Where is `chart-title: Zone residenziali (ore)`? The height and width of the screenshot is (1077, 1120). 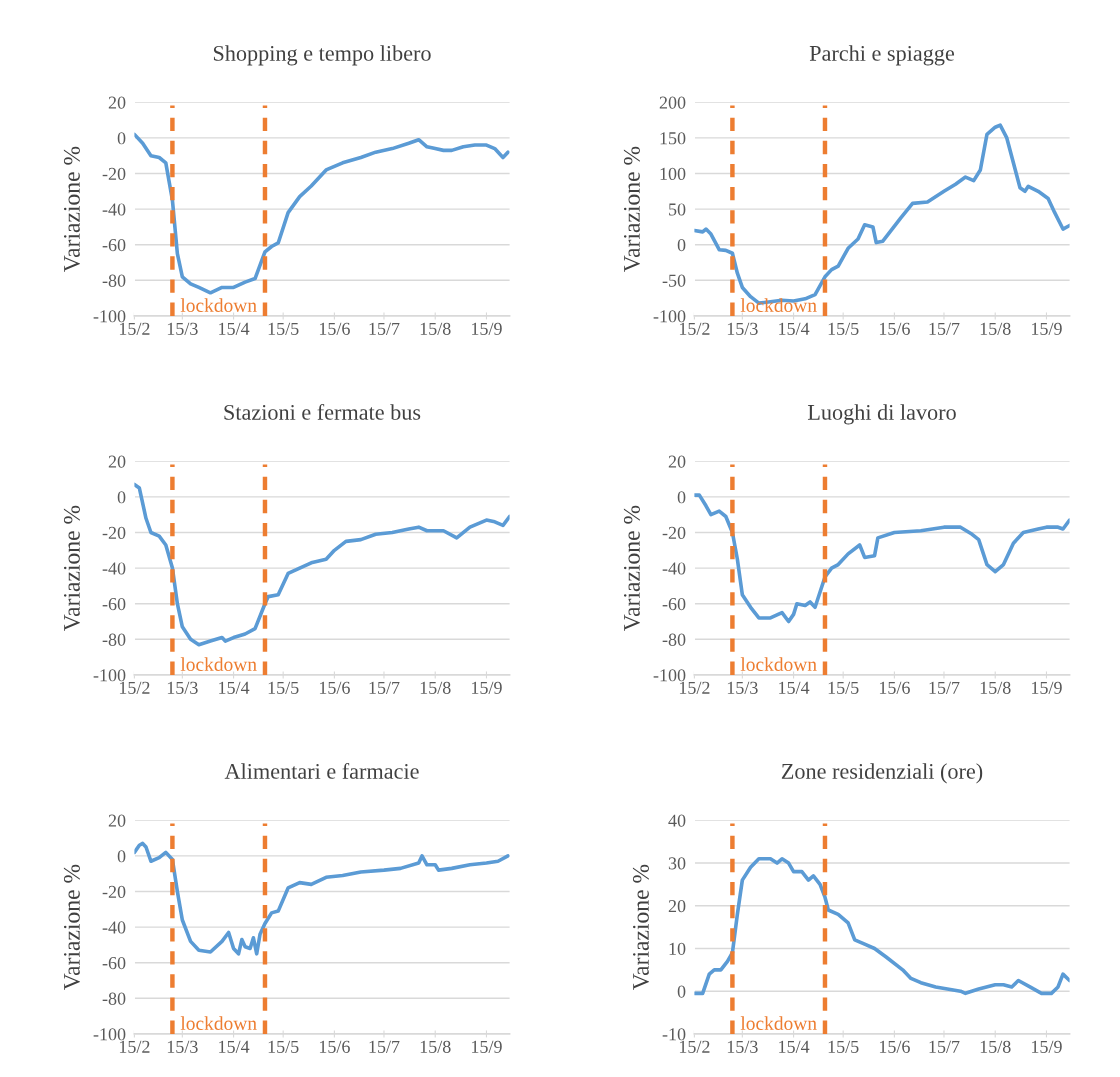
chart-title: Zone residenziali (ore) is located at coordinates (882, 773).